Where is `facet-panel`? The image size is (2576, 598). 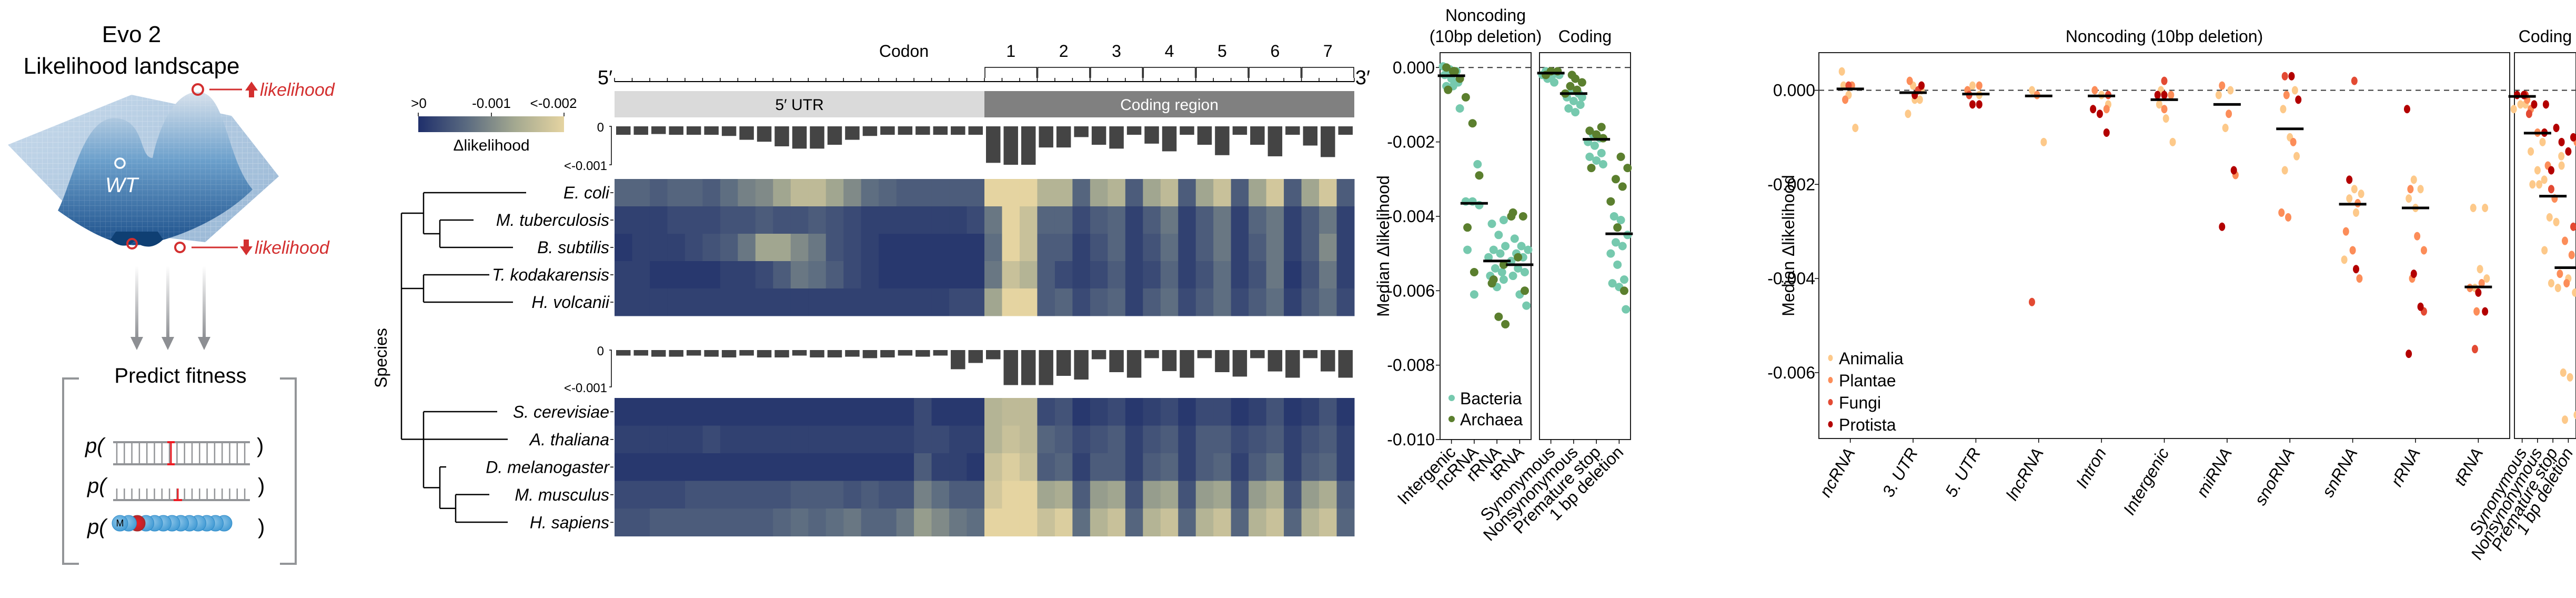 facet-panel is located at coordinates (2545, 245).